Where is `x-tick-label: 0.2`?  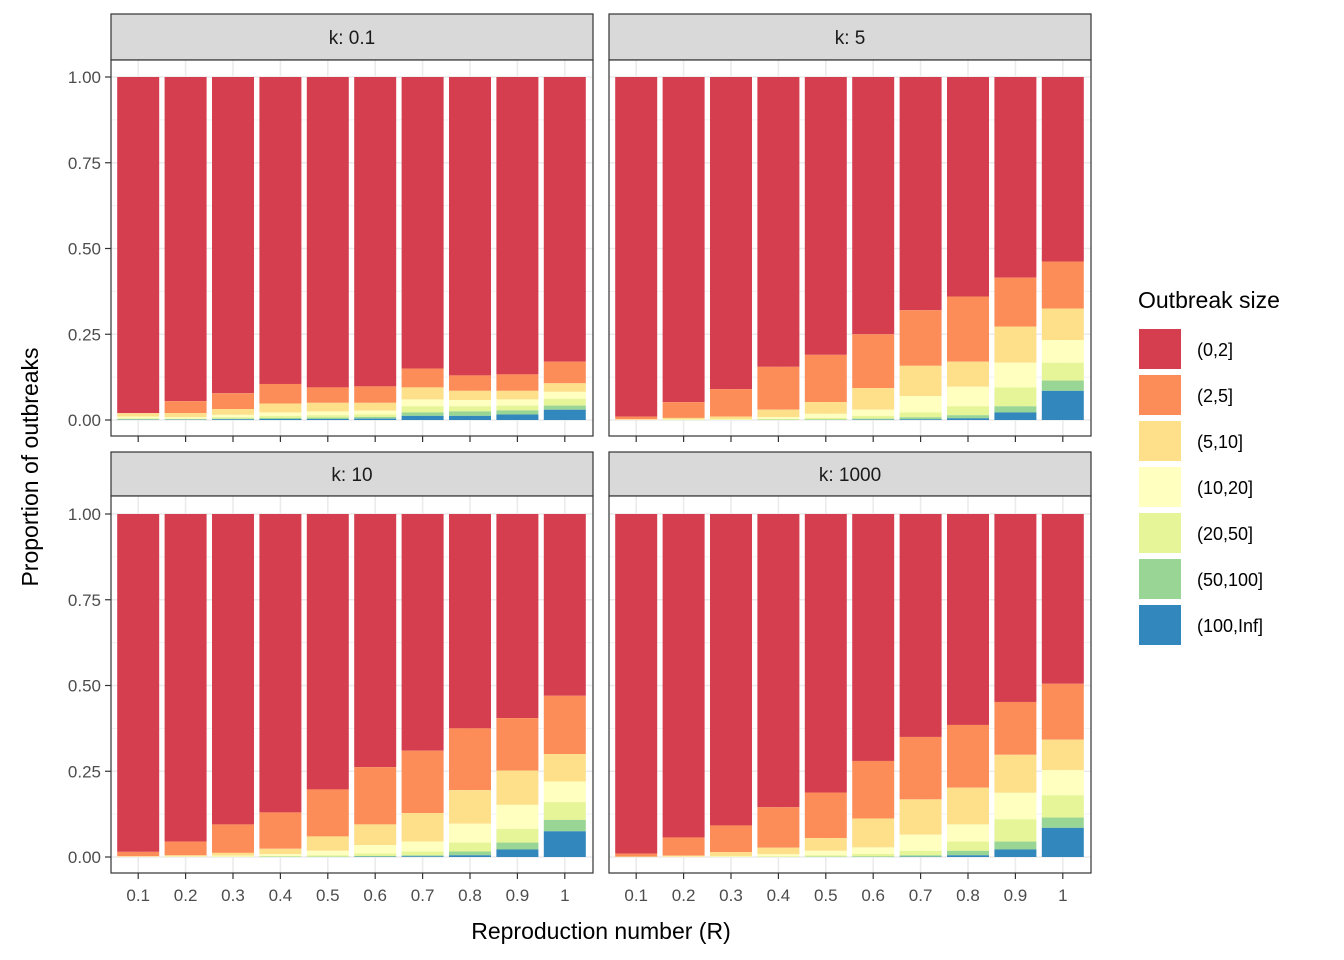 x-tick-label: 0.2 is located at coordinates (684, 895).